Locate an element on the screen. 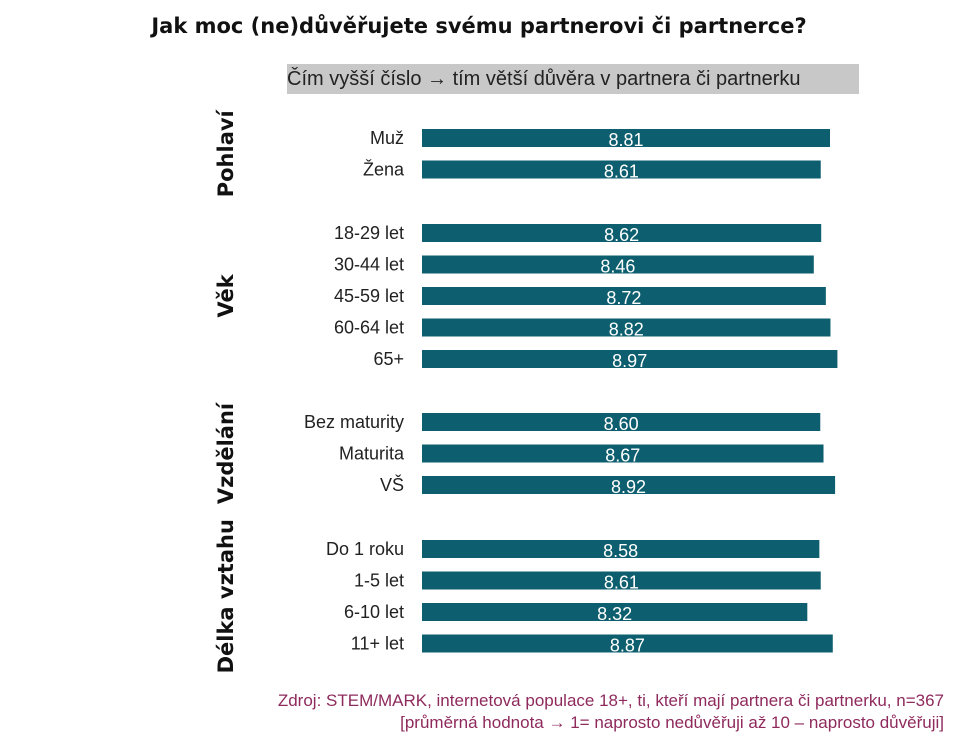 This screenshot has width=958, height=736. data-label: 8.72 is located at coordinates (623, 298).